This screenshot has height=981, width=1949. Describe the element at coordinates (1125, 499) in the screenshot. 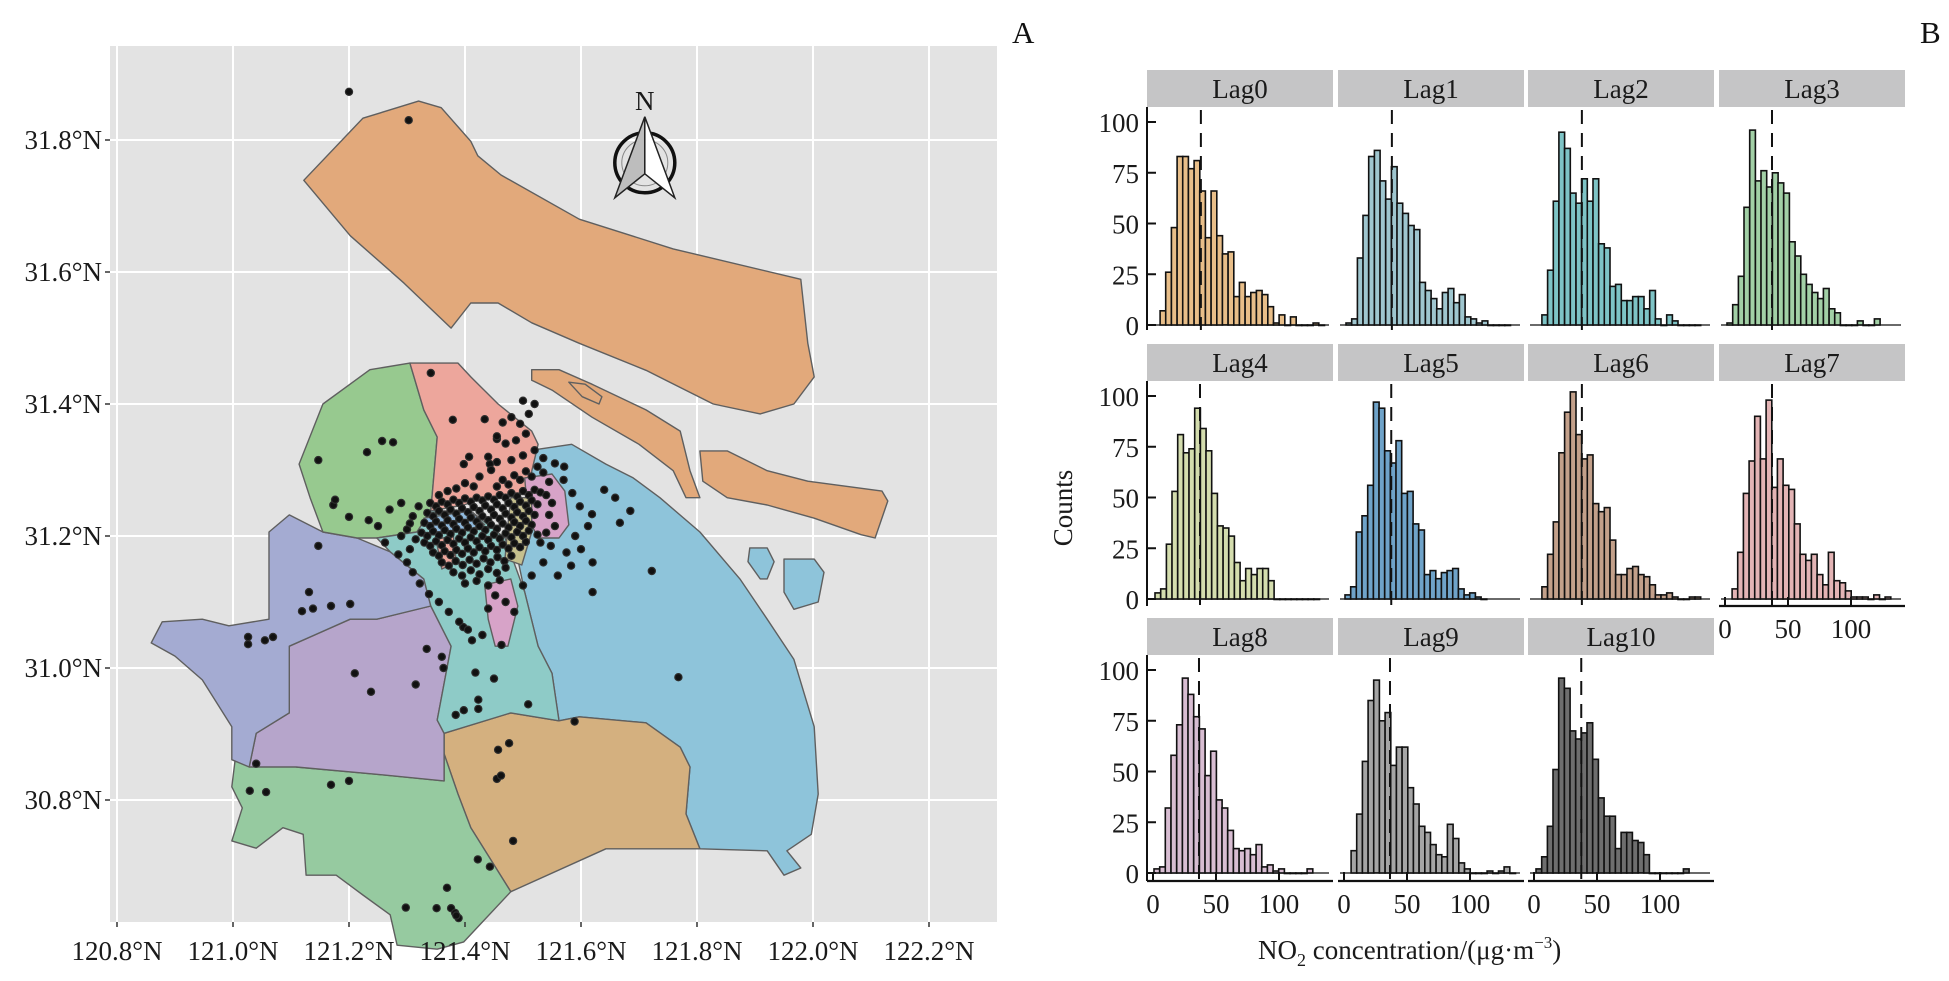

I see `y-tick-label: 50` at that location.